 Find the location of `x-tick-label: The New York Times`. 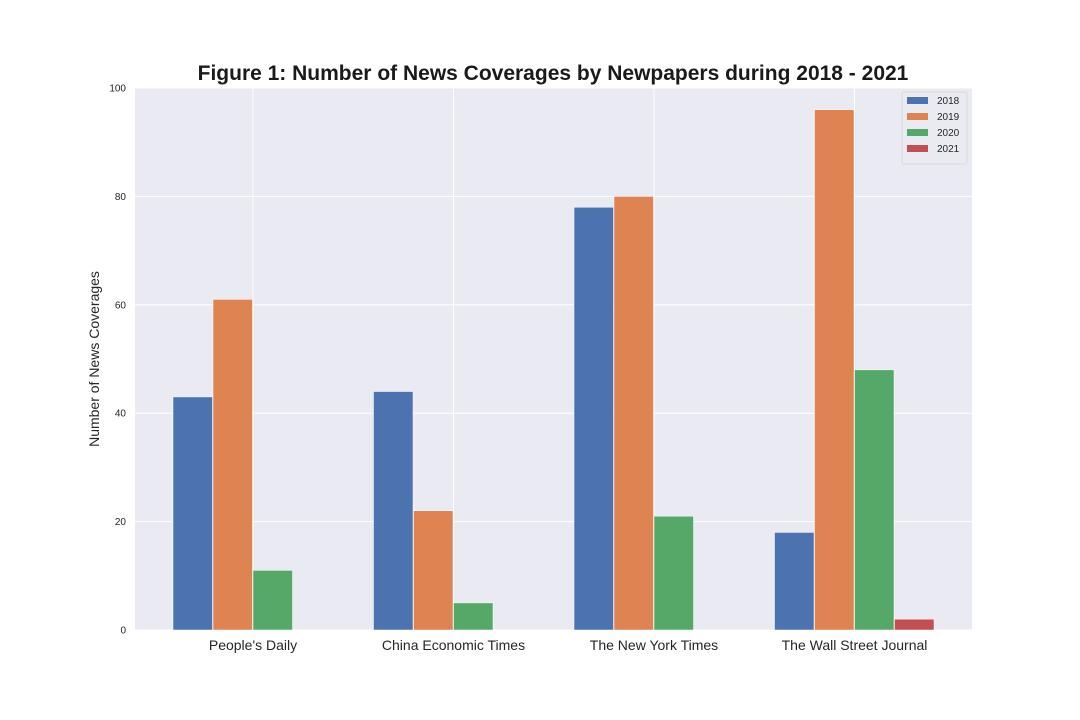

x-tick-label: The New York Times is located at coordinates (654, 645).